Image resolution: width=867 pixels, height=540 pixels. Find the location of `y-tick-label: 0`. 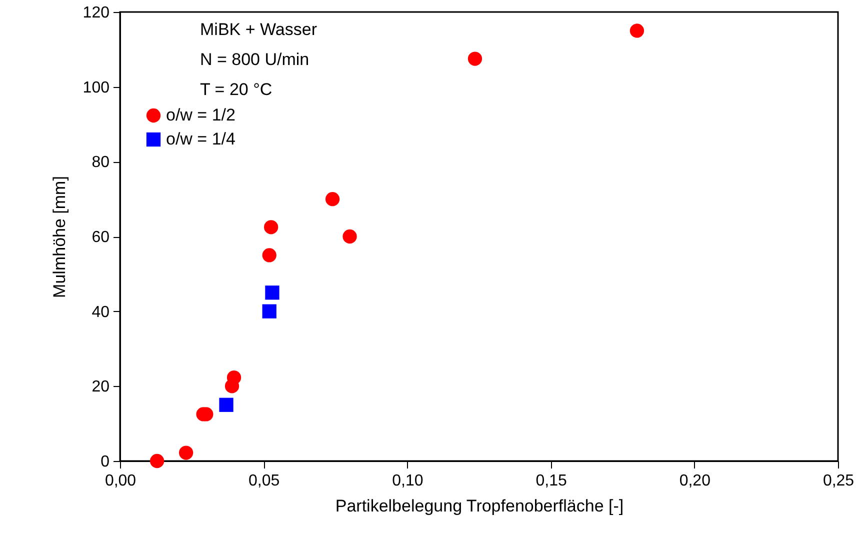

y-tick-label: 0 is located at coordinates (105, 462).